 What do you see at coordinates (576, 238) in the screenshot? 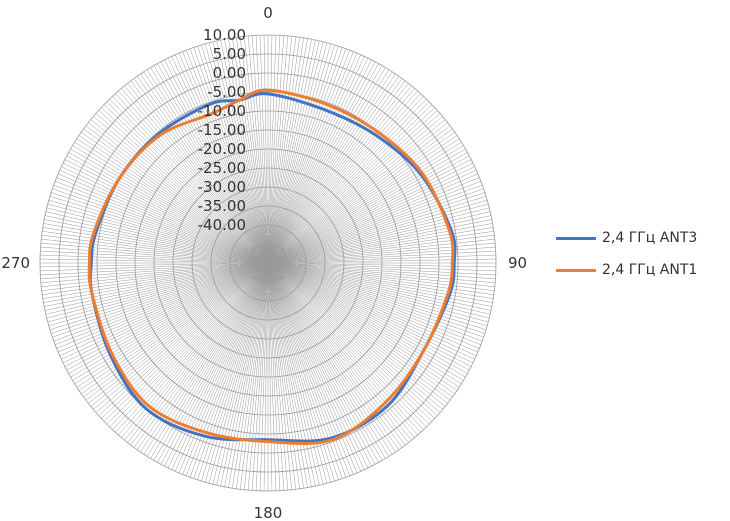
I see `legend-swatch-ant3` at bounding box center [576, 238].